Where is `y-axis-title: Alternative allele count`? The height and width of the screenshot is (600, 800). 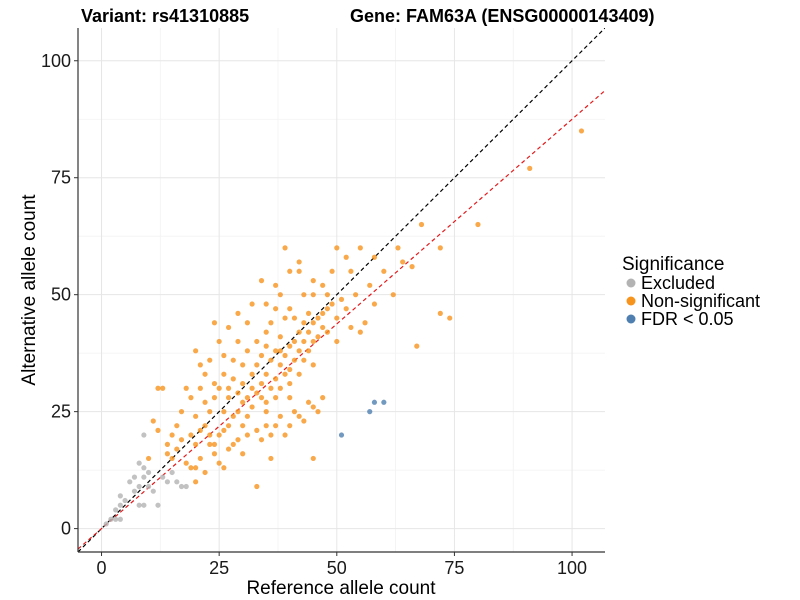
y-axis-title: Alternative allele count is located at coordinates (29, 290).